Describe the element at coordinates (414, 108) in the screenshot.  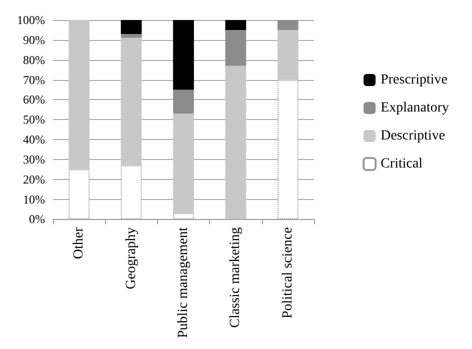
I see `legend-label: Explanatory` at that location.